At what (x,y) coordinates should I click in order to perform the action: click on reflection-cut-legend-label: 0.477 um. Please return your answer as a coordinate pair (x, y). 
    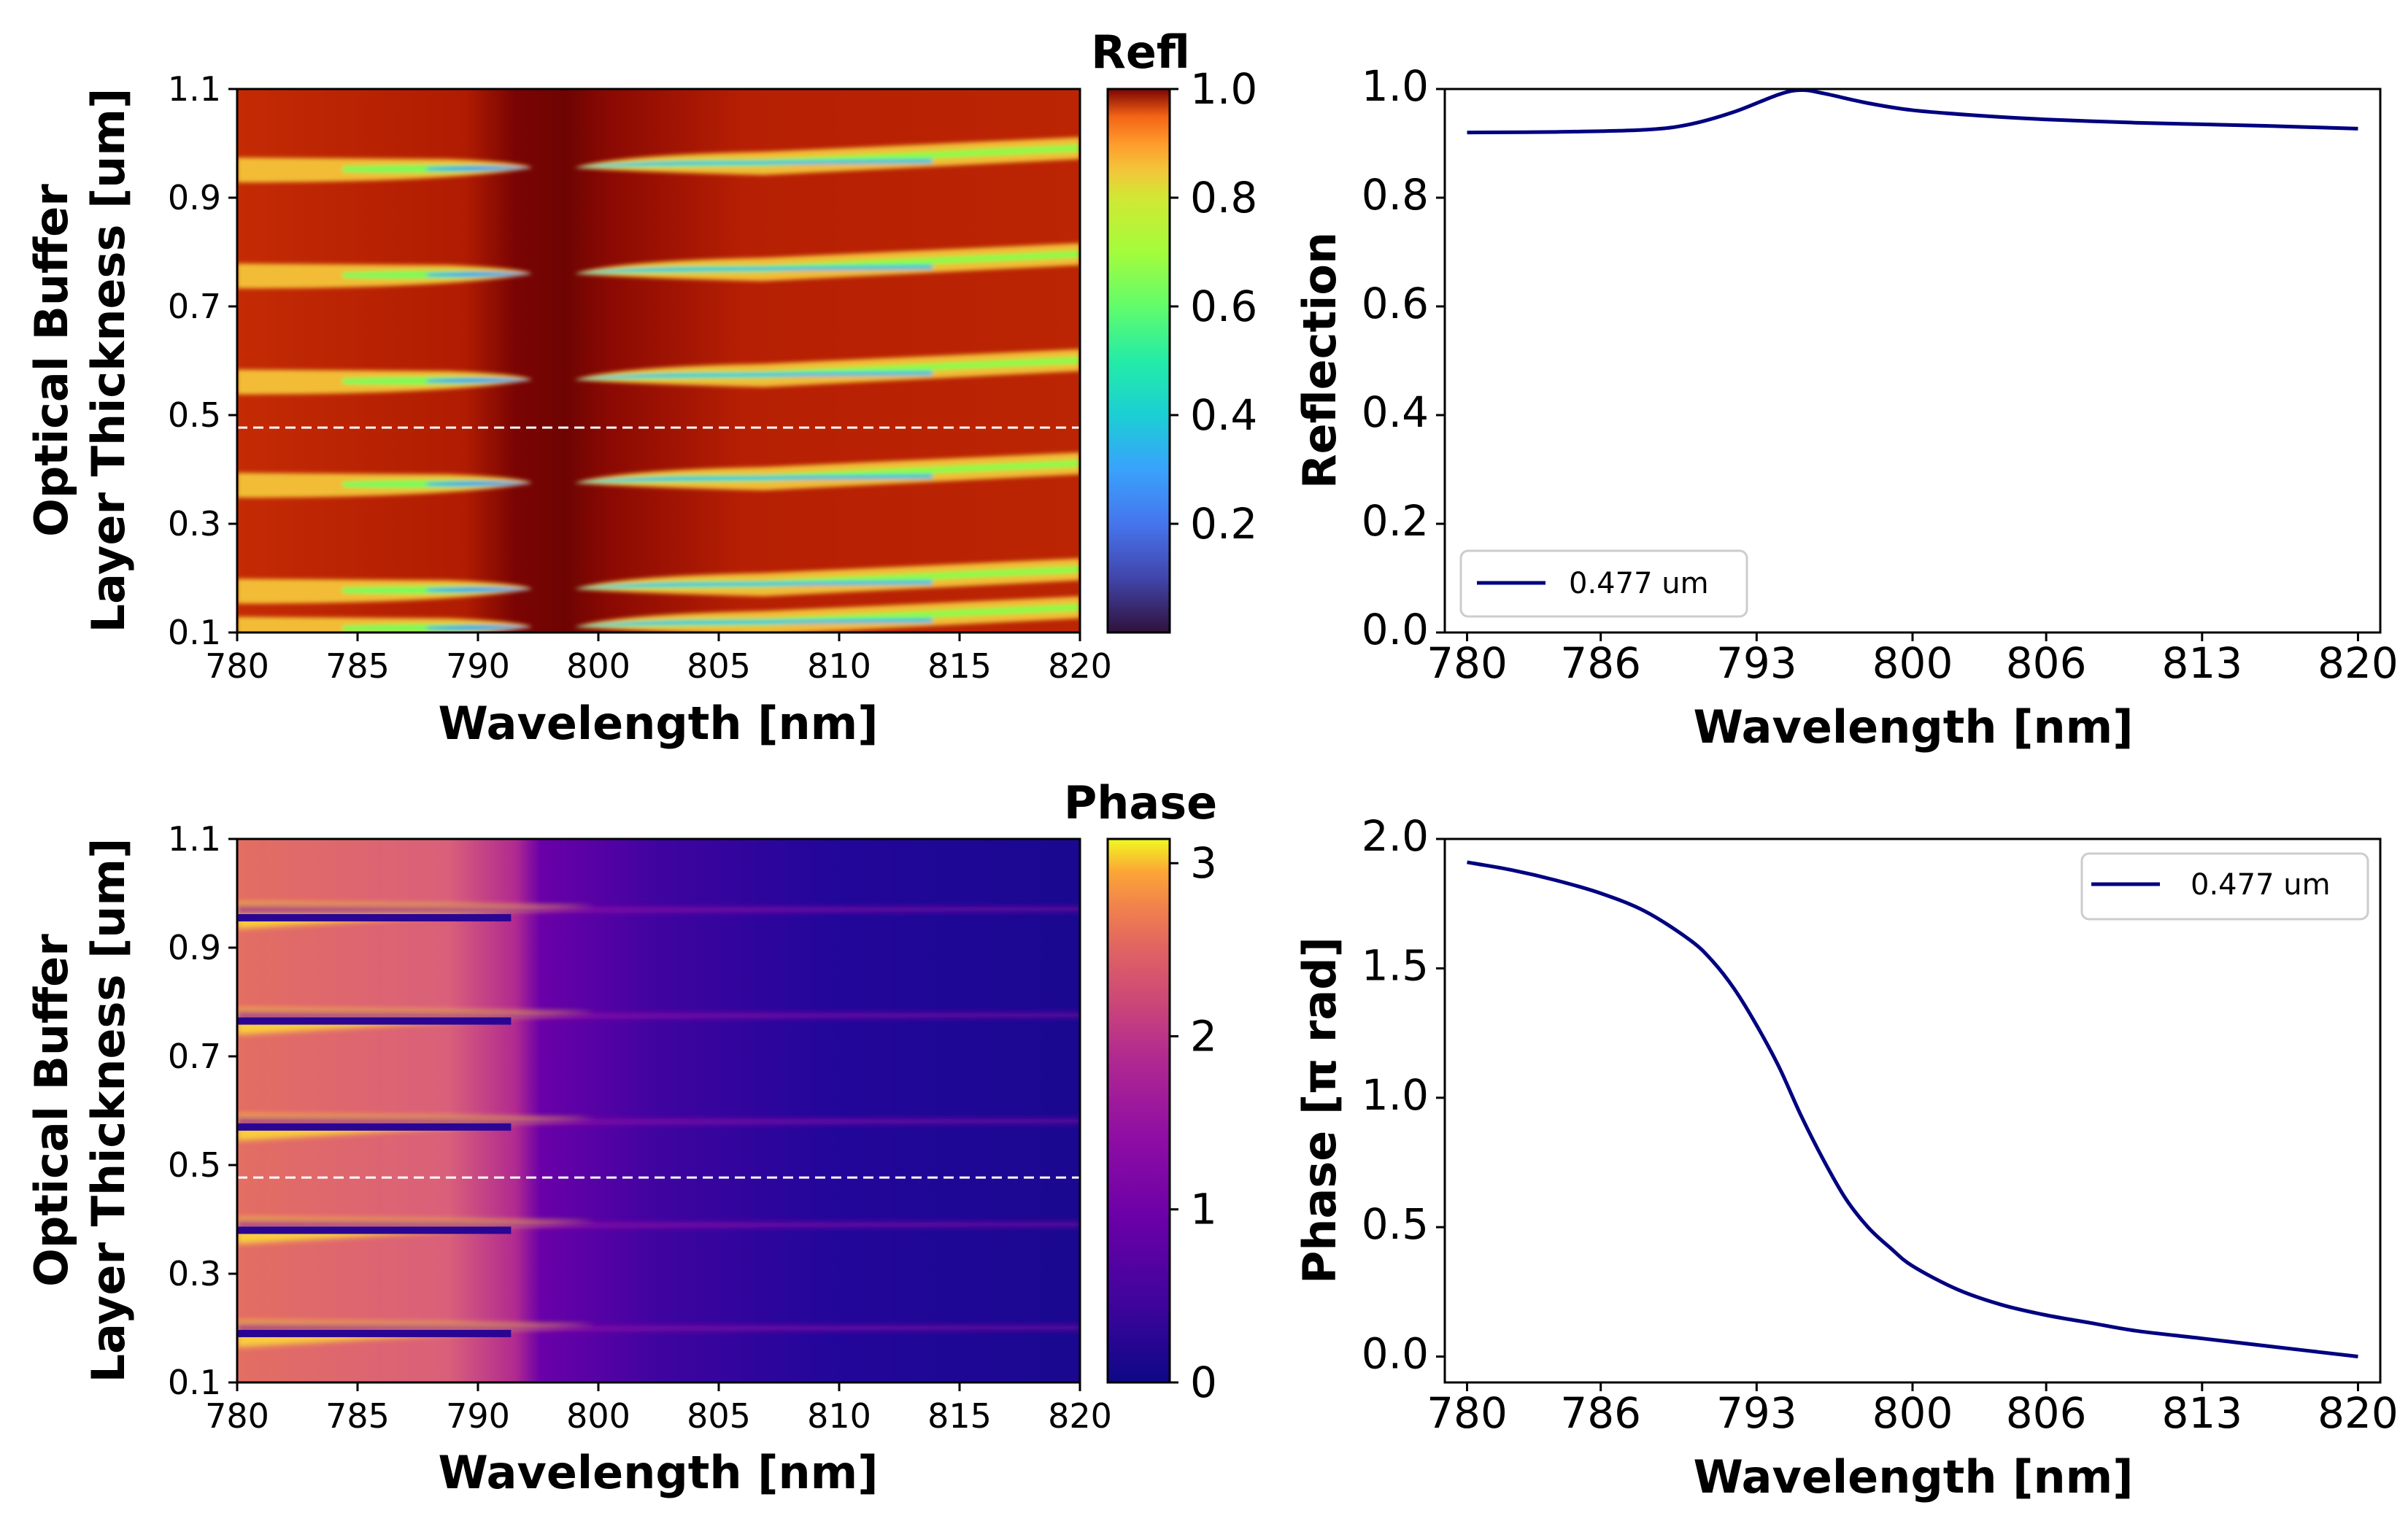
    Looking at the image, I should click on (1639, 584).